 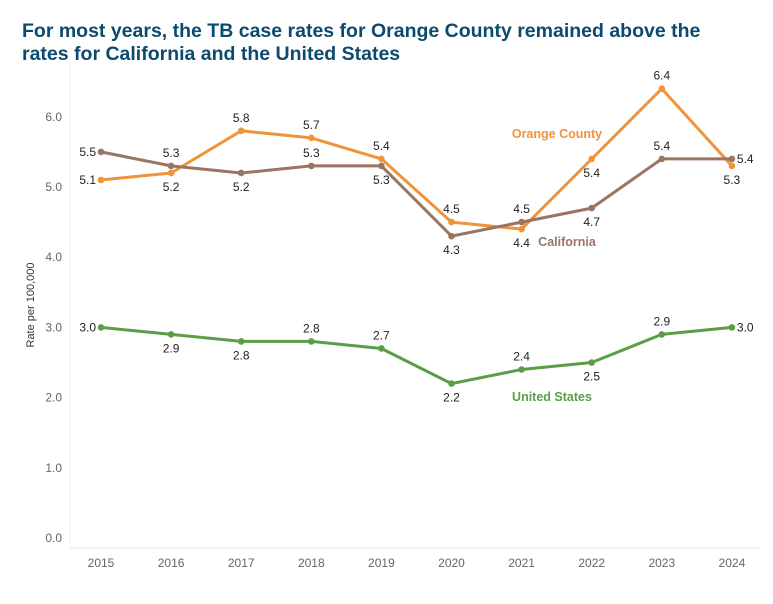 I want to click on x-tick-label: 2022, so click(x=591, y=563).